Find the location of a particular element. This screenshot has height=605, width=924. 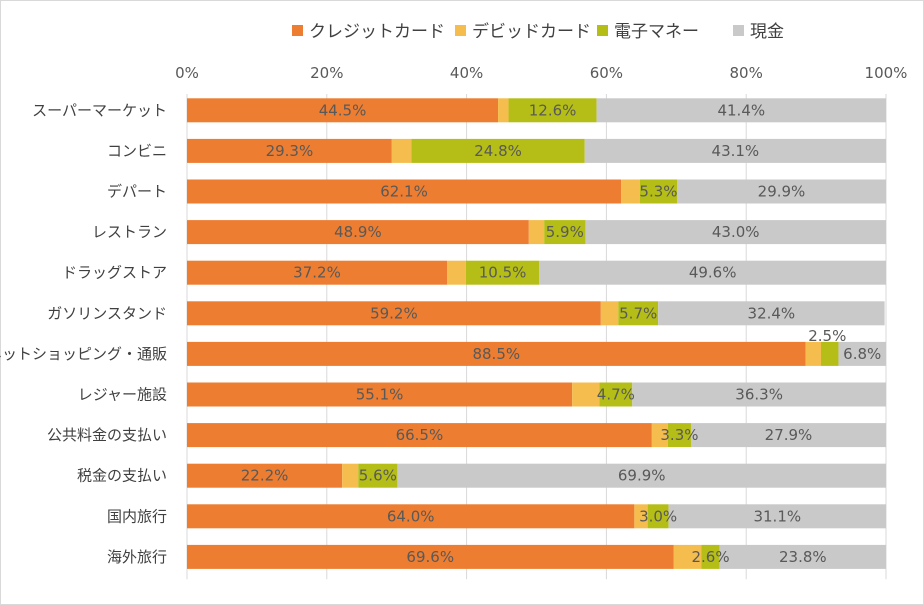

data-label-r4-s0: 37.2% is located at coordinates (317, 273).